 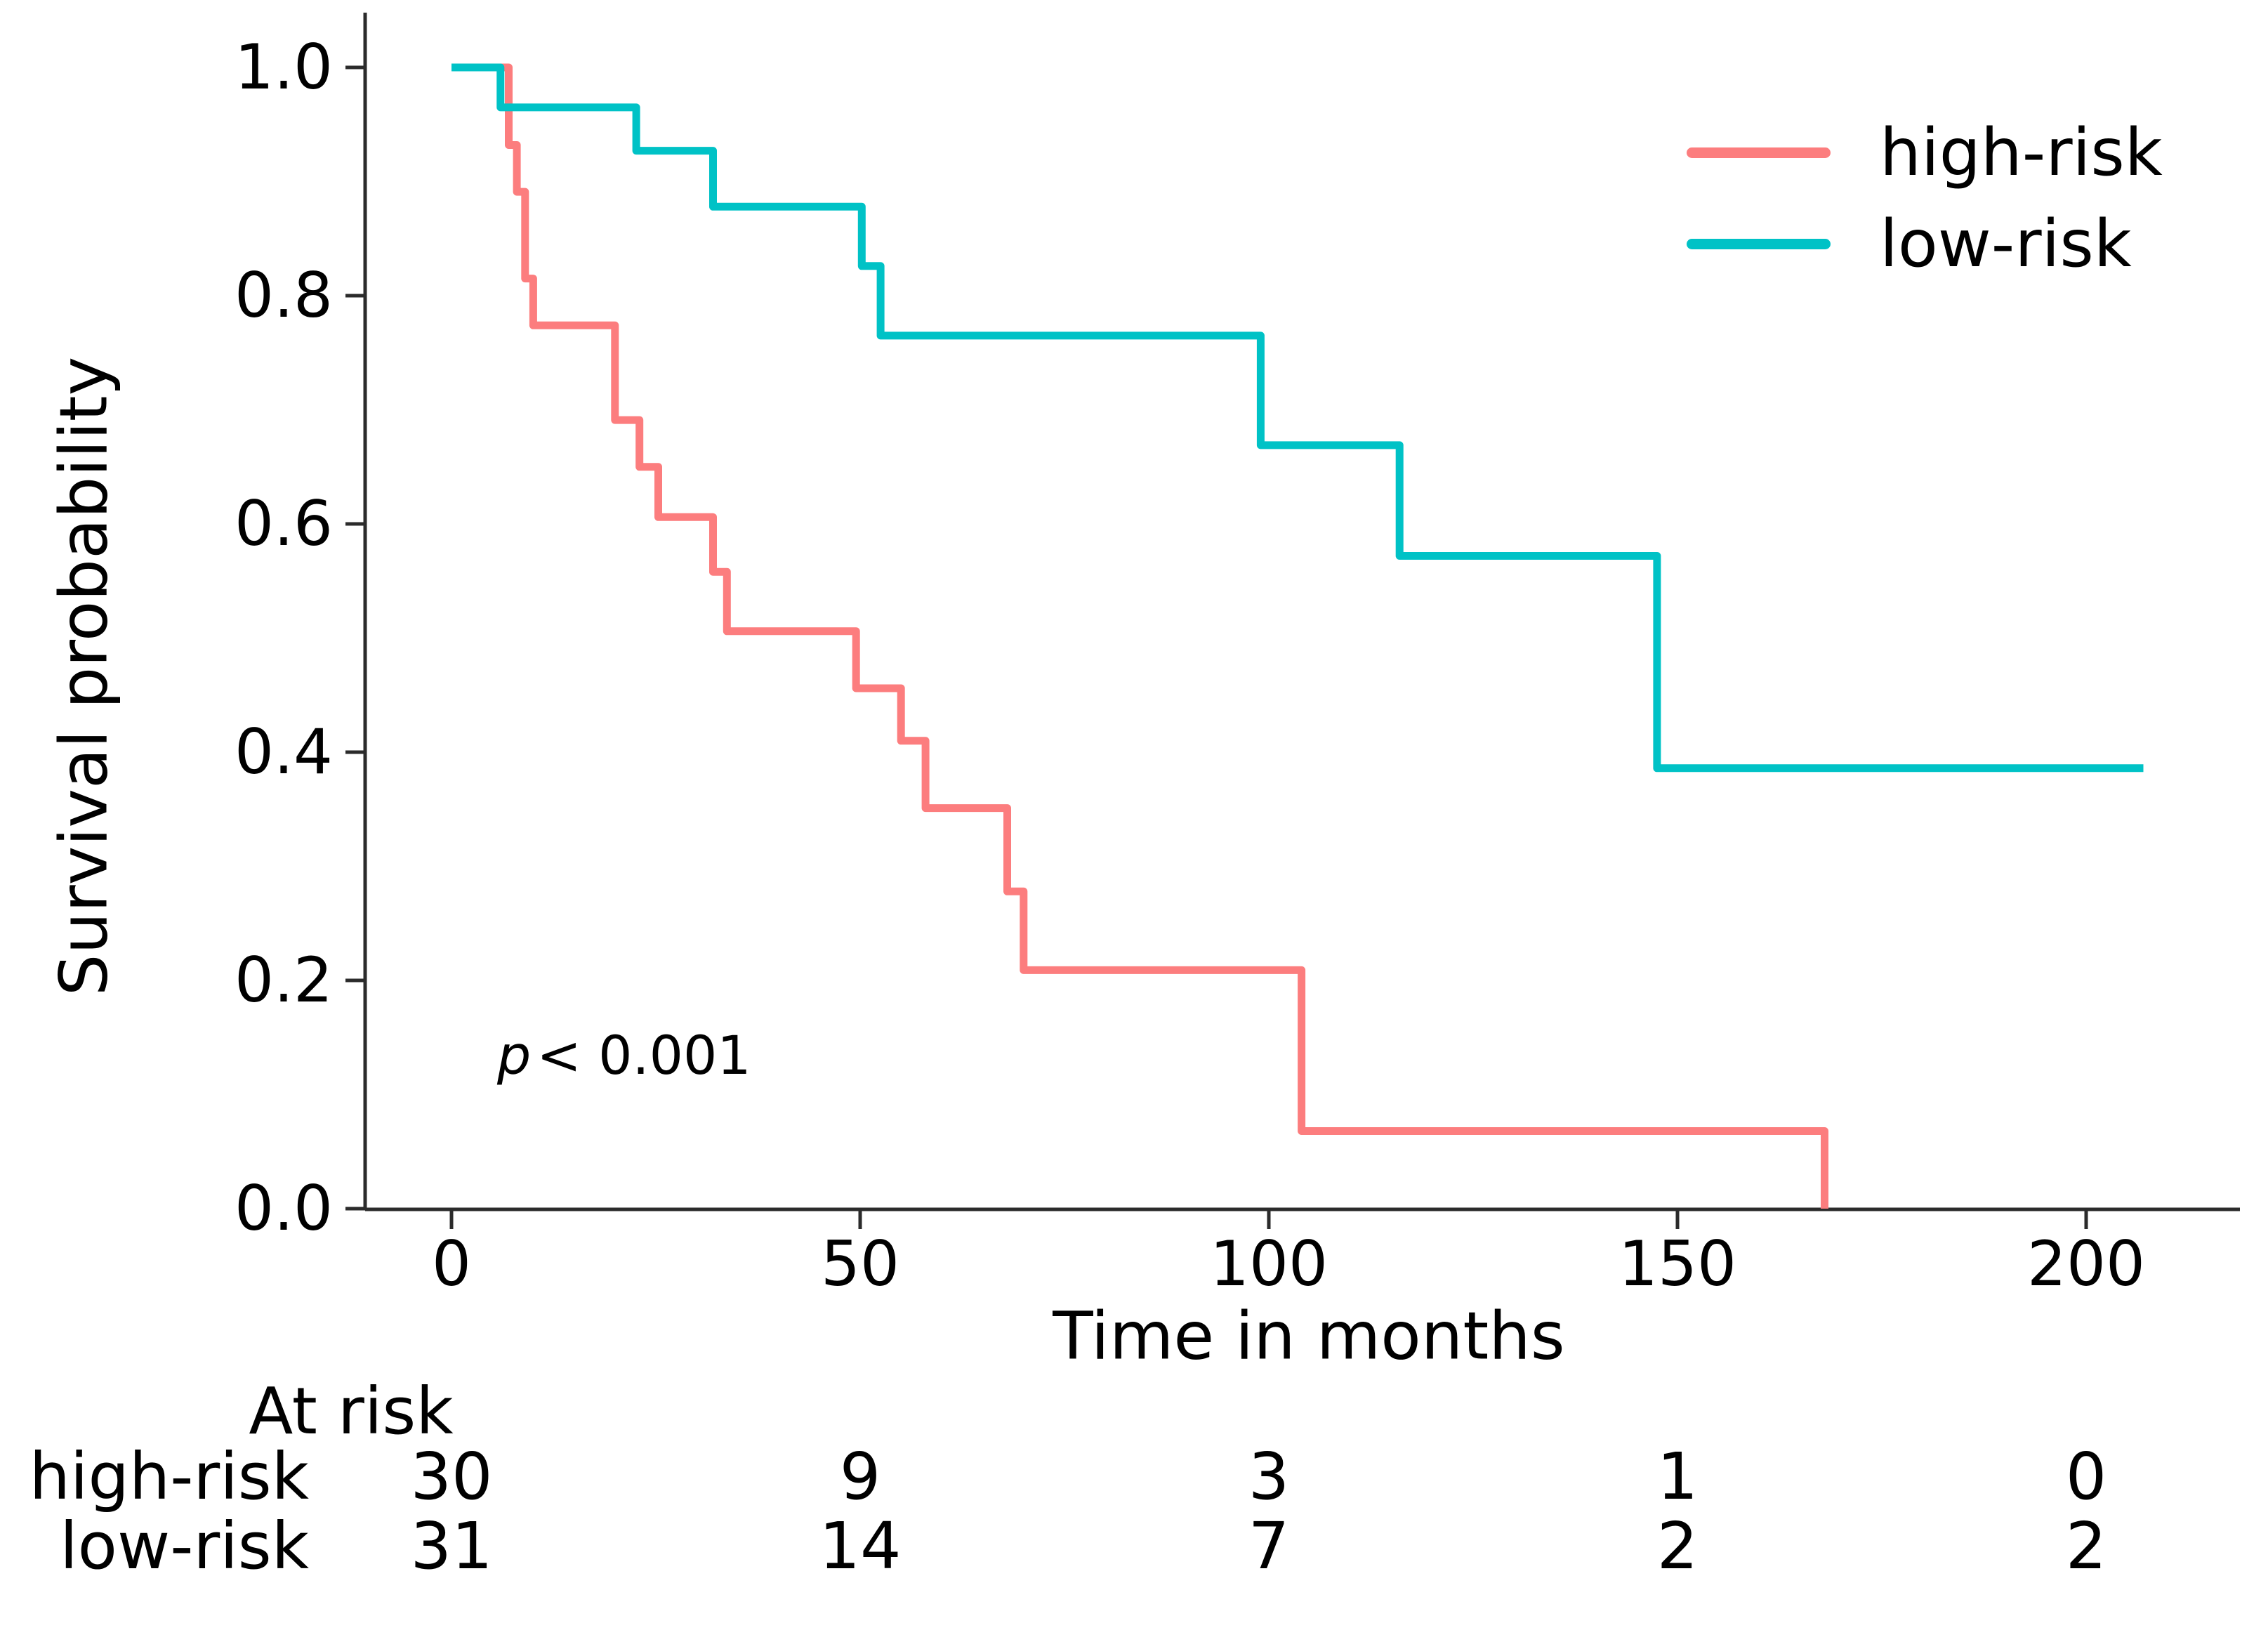 What do you see at coordinates (1269, 1264) in the screenshot?
I see `x-tick-label: 100` at bounding box center [1269, 1264].